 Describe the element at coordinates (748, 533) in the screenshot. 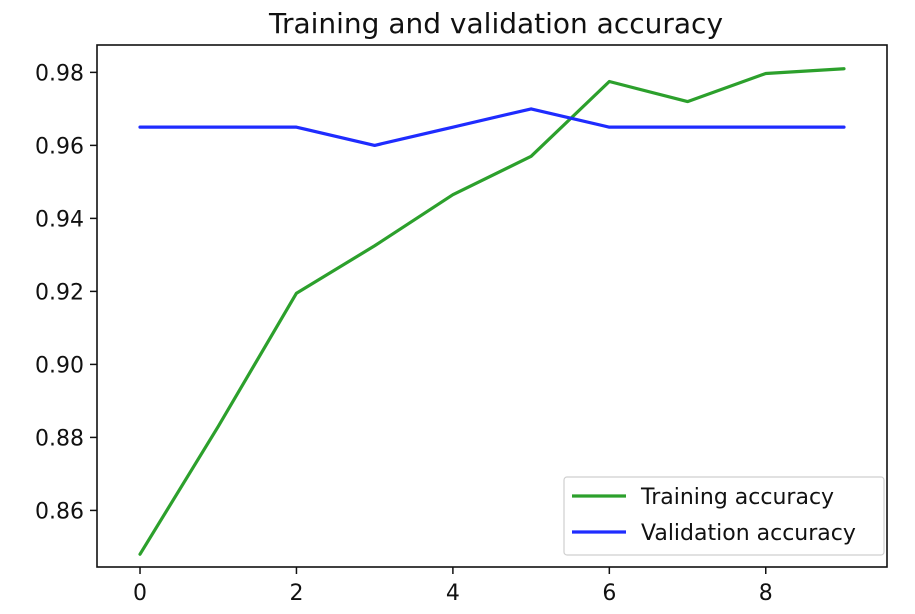

I see `legend-label-validation-accuracy: Validation accuracy` at that location.